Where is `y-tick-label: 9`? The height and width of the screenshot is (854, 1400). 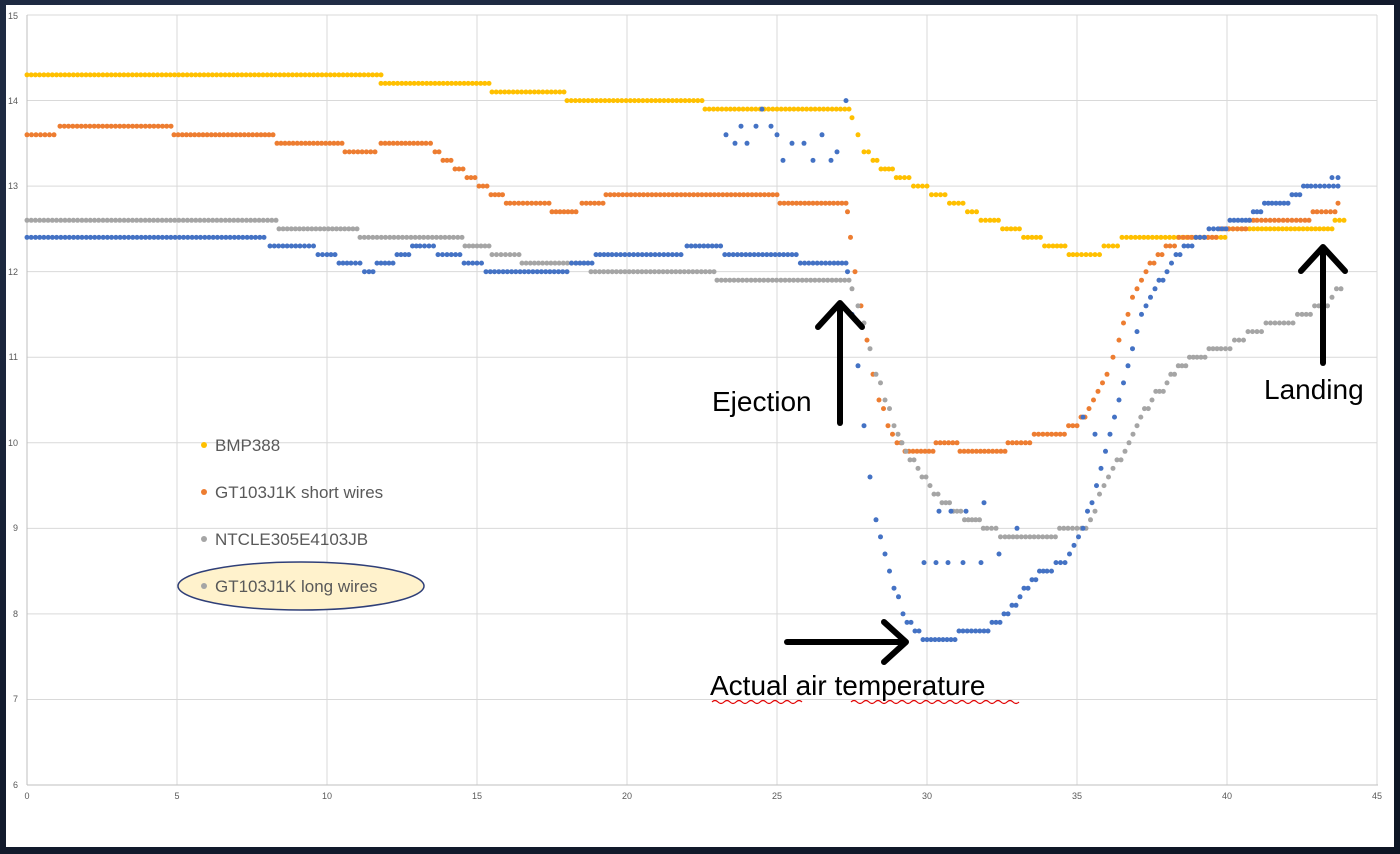 y-tick-label: 9 is located at coordinates (15, 528).